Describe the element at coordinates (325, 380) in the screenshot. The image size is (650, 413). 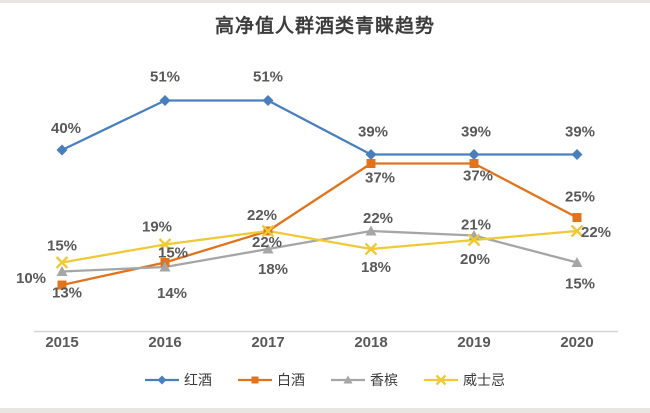
I see `chart-legend: 红酒 白酒 香槟 威士忌` at that location.